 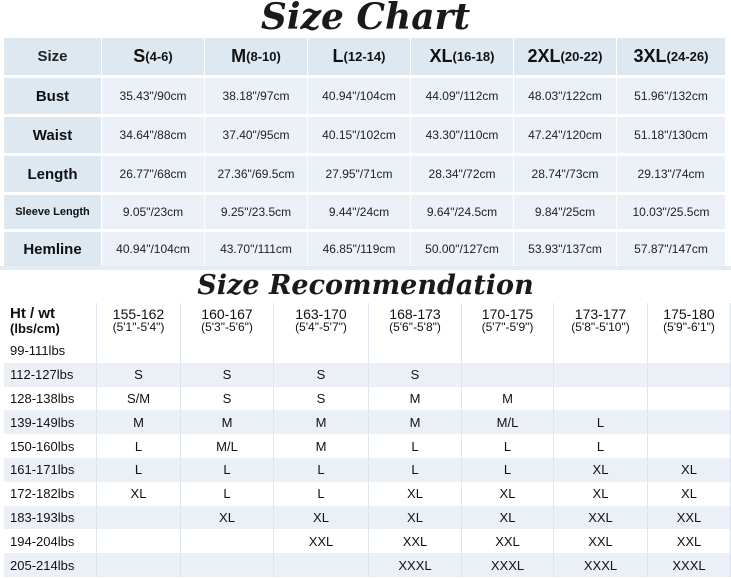 I want to click on size-recommendation-title: Size Recommendation, so click(x=365, y=285).